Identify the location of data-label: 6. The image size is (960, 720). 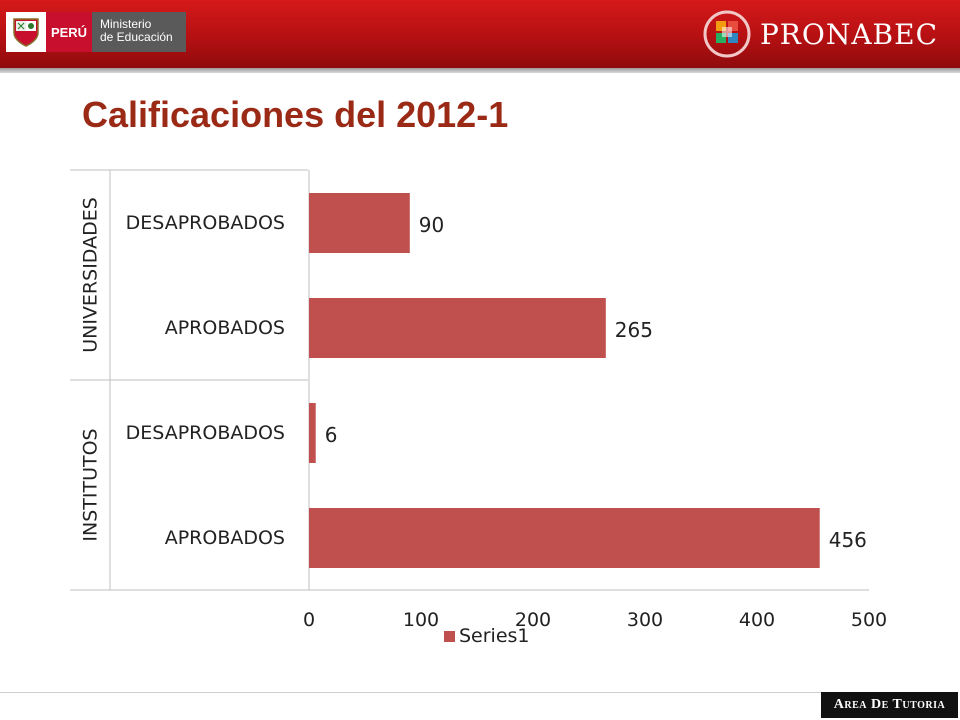
(331, 435).